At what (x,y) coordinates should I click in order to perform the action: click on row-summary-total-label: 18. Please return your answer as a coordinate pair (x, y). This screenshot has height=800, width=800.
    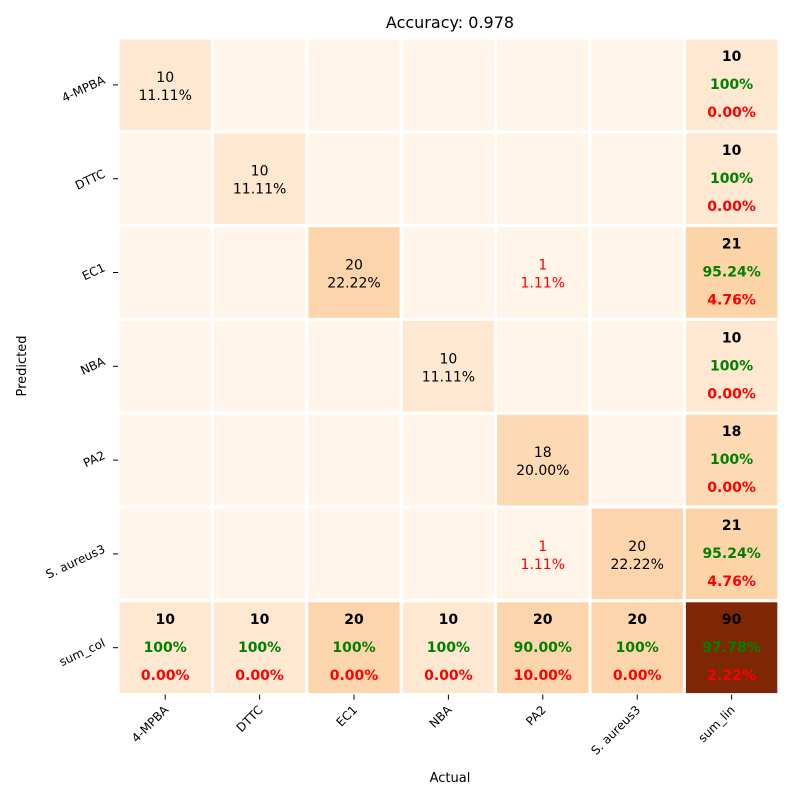
    Looking at the image, I should click on (731, 432).